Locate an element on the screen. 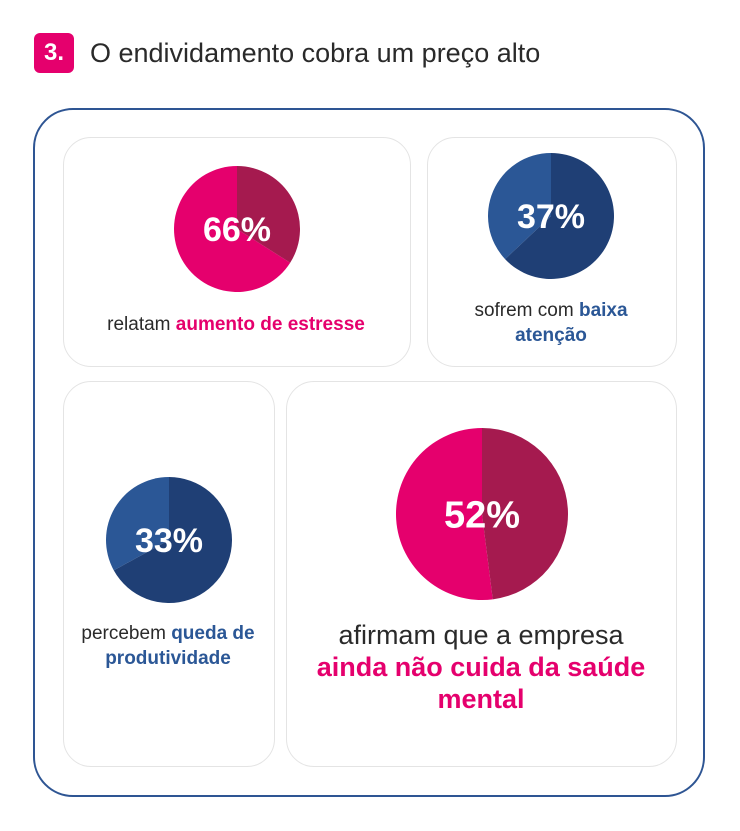  caption-highlight: aumento de estresse is located at coordinates (270, 324).